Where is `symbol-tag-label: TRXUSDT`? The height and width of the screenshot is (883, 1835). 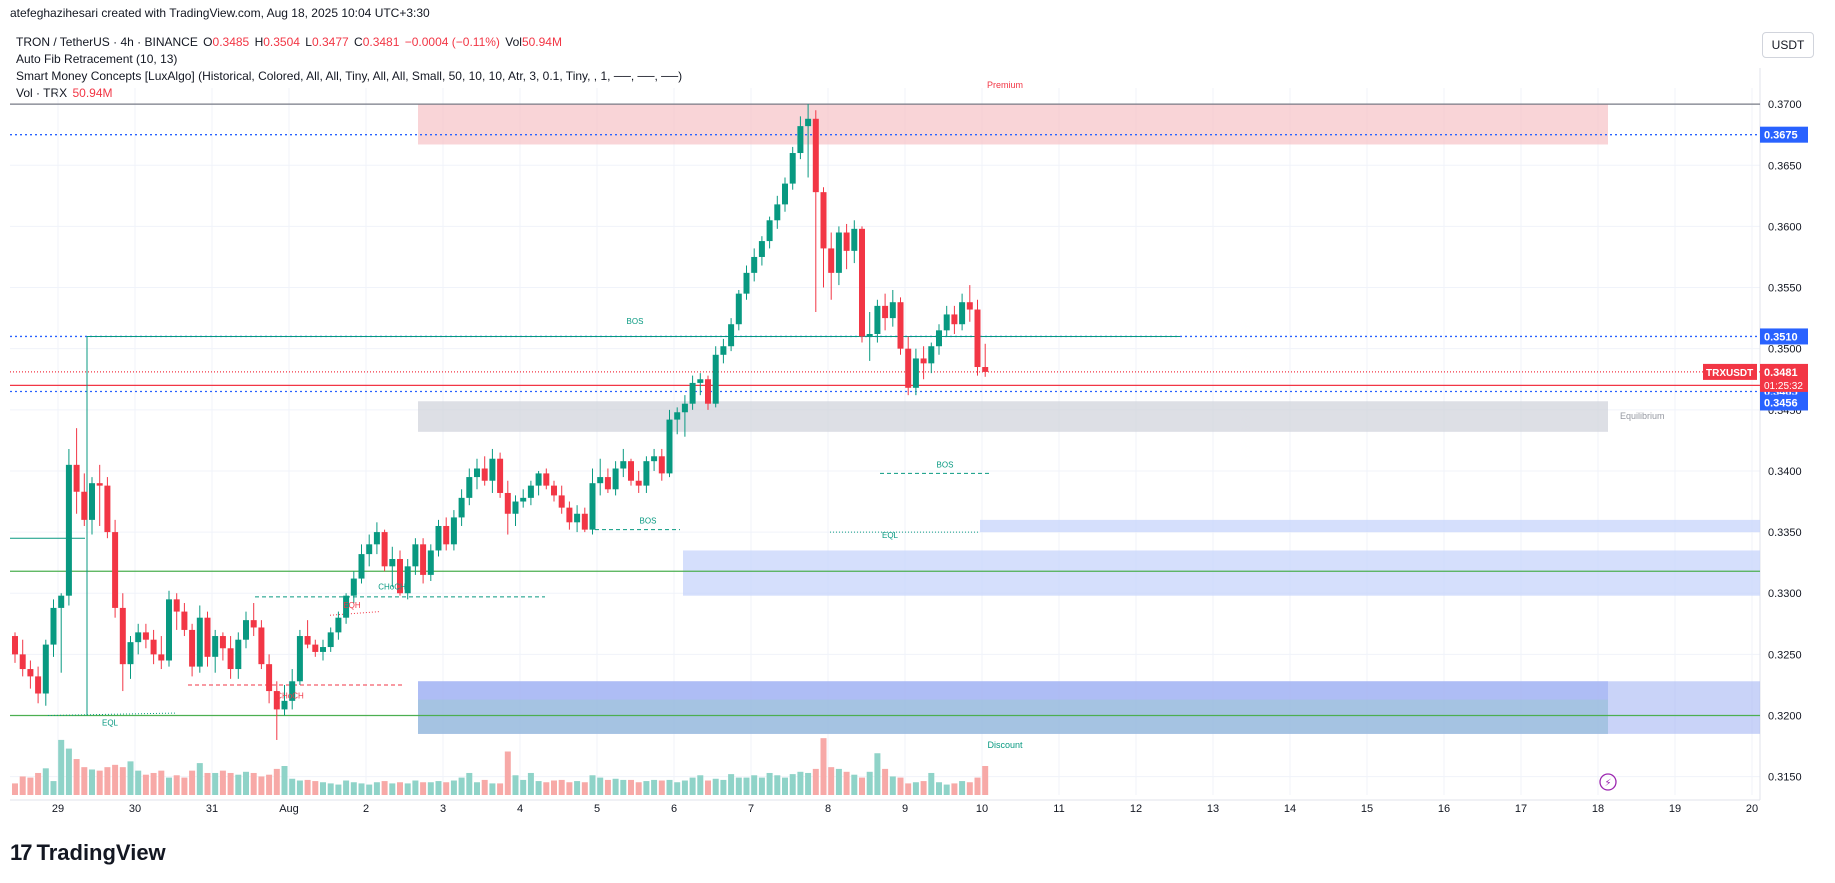
symbol-tag-label: TRXUSDT is located at coordinates (1729, 373).